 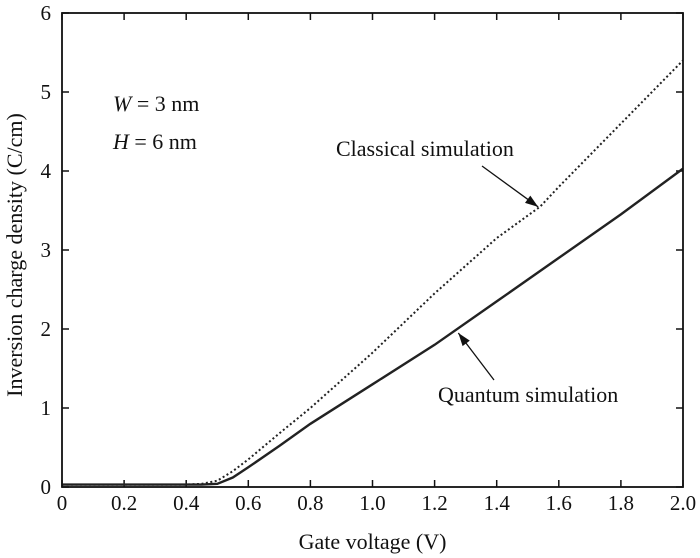 What do you see at coordinates (121, 141) in the screenshot?
I see `param-height-symbol: H` at bounding box center [121, 141].